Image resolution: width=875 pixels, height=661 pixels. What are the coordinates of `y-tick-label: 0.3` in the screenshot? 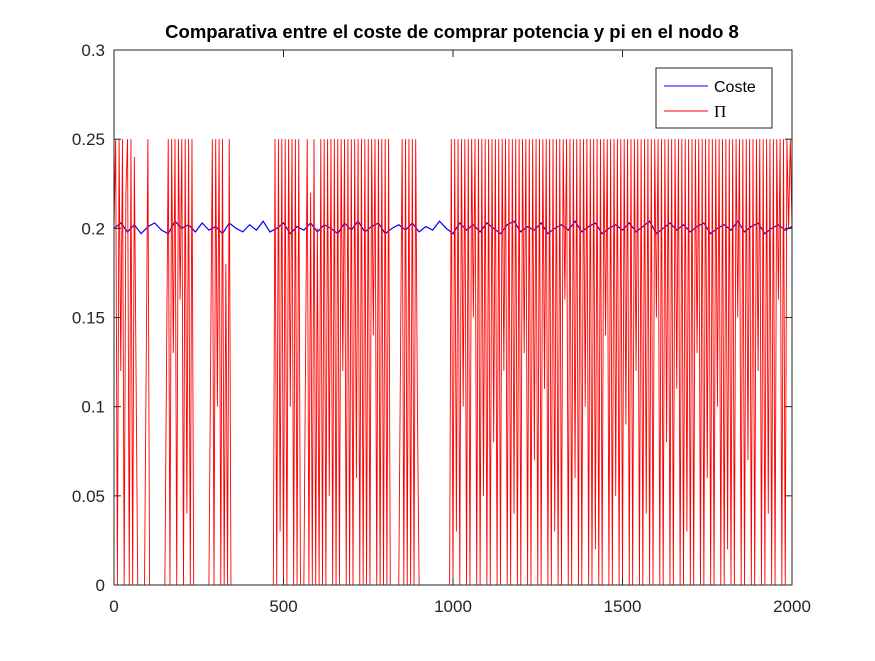 It's located at (93, 50).